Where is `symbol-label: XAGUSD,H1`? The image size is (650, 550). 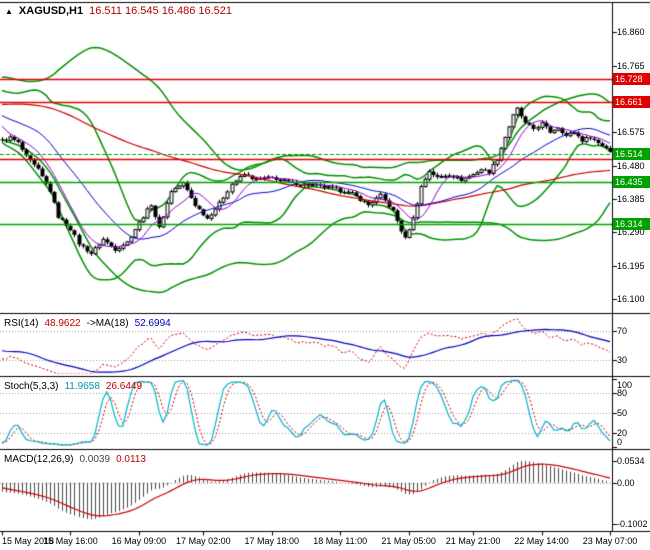
symbol-label: XAGUSD,H1 is located at coordinates (51, 11).